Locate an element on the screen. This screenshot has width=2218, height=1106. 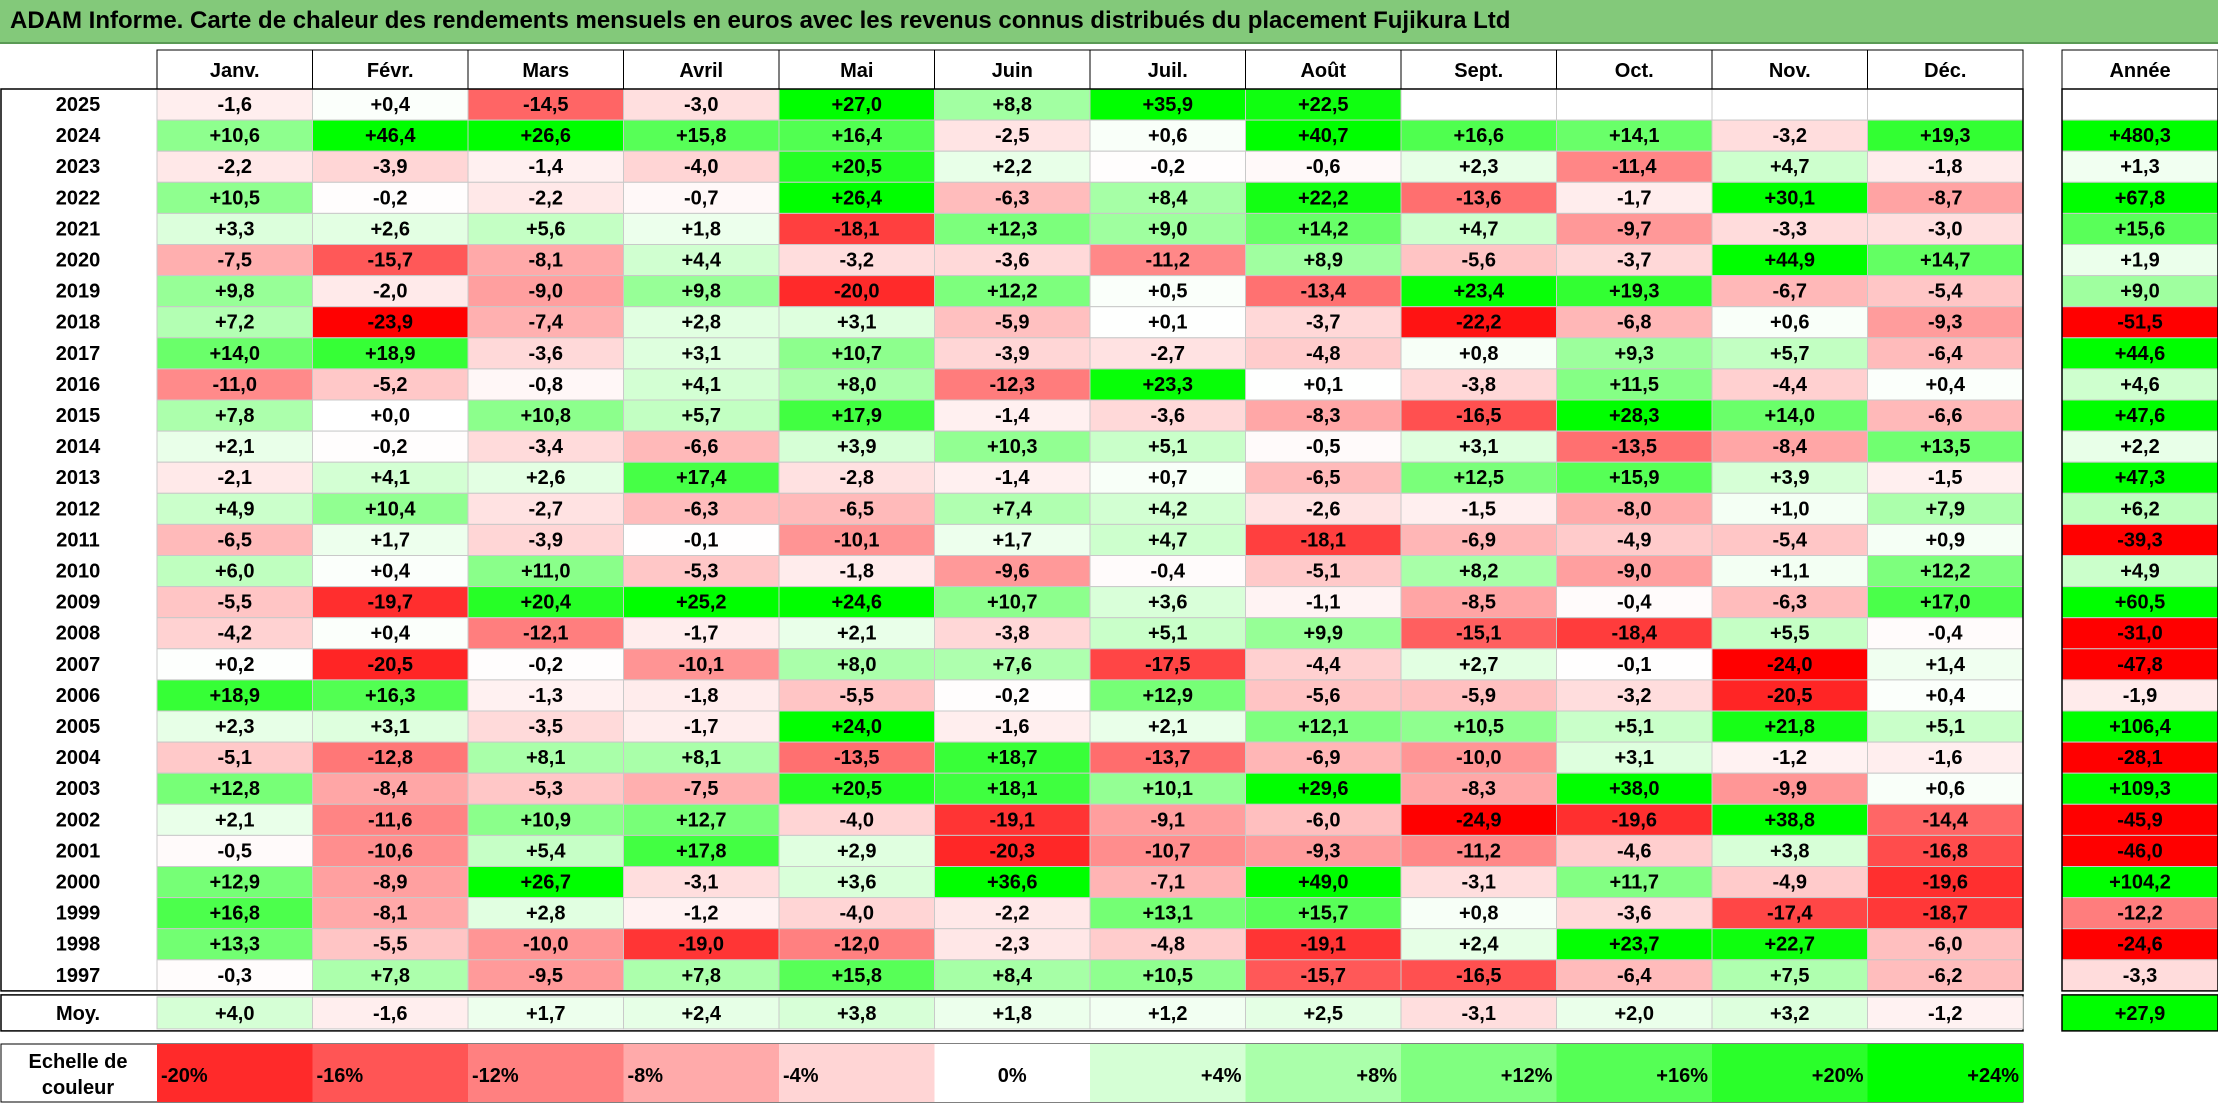
cell-value: +8,0 is located at coordinates (856, 665).